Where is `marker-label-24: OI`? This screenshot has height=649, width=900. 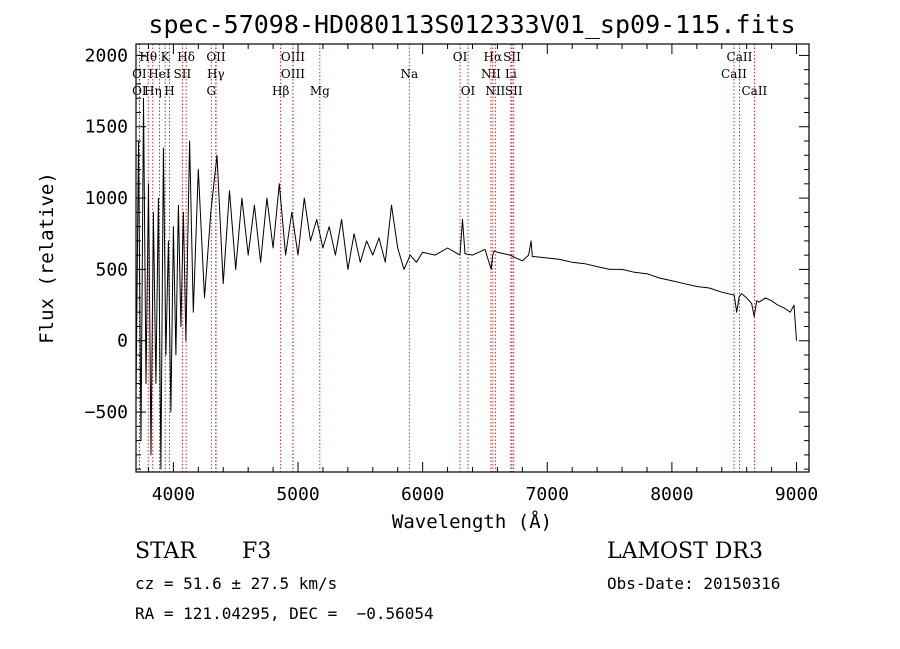 marker-label-24: OI is located at coordinates (468, 91).